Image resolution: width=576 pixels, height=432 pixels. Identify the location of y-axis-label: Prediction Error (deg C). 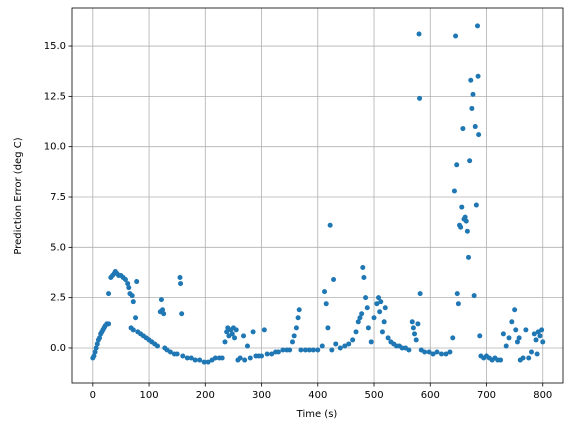
(18, 195).